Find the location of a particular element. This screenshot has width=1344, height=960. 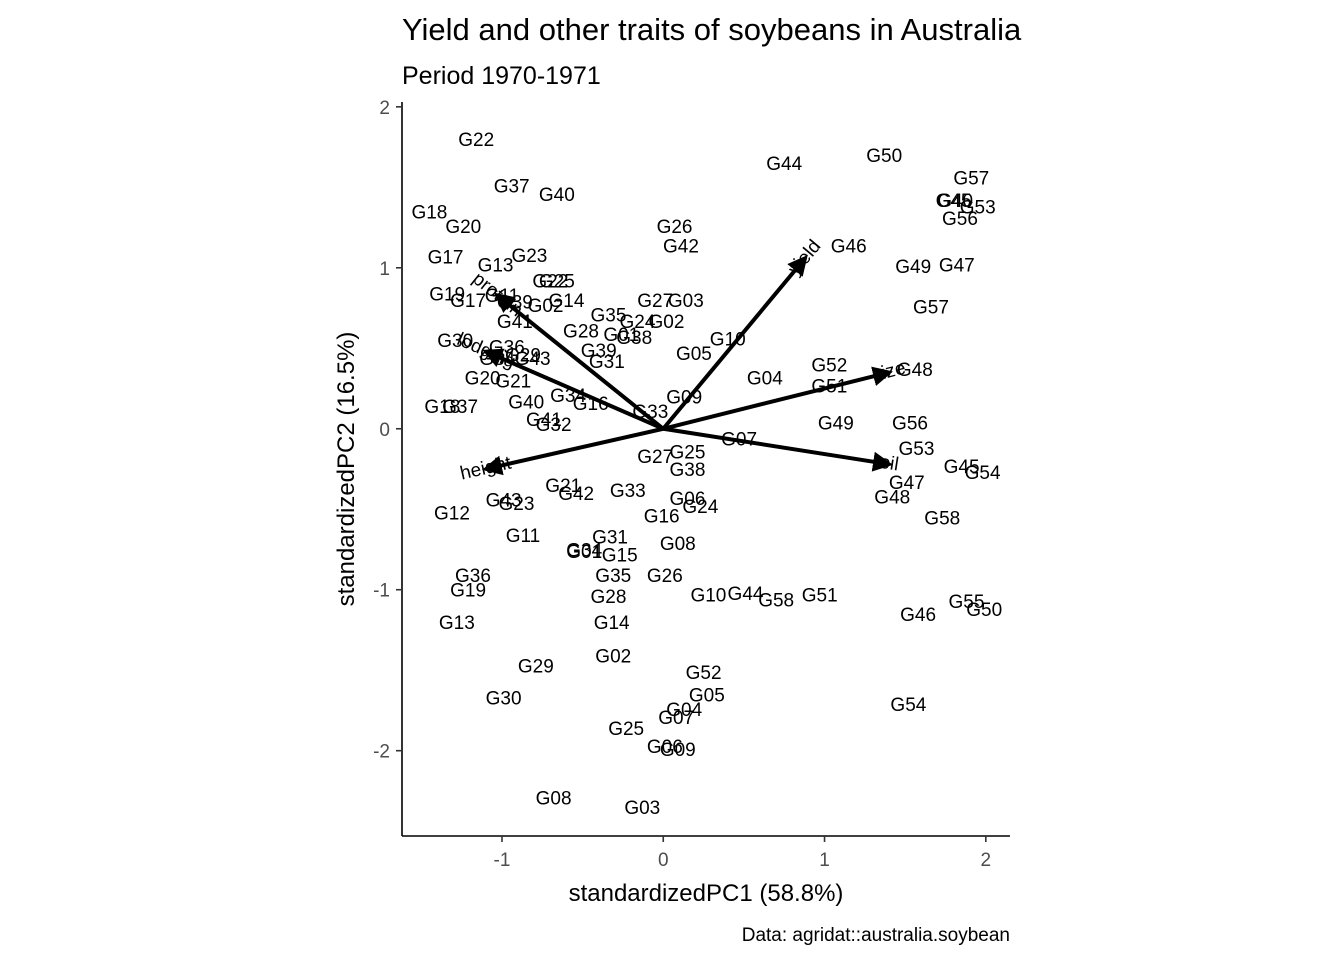

loading-arrow-yield is located at coordinates (734, 343).